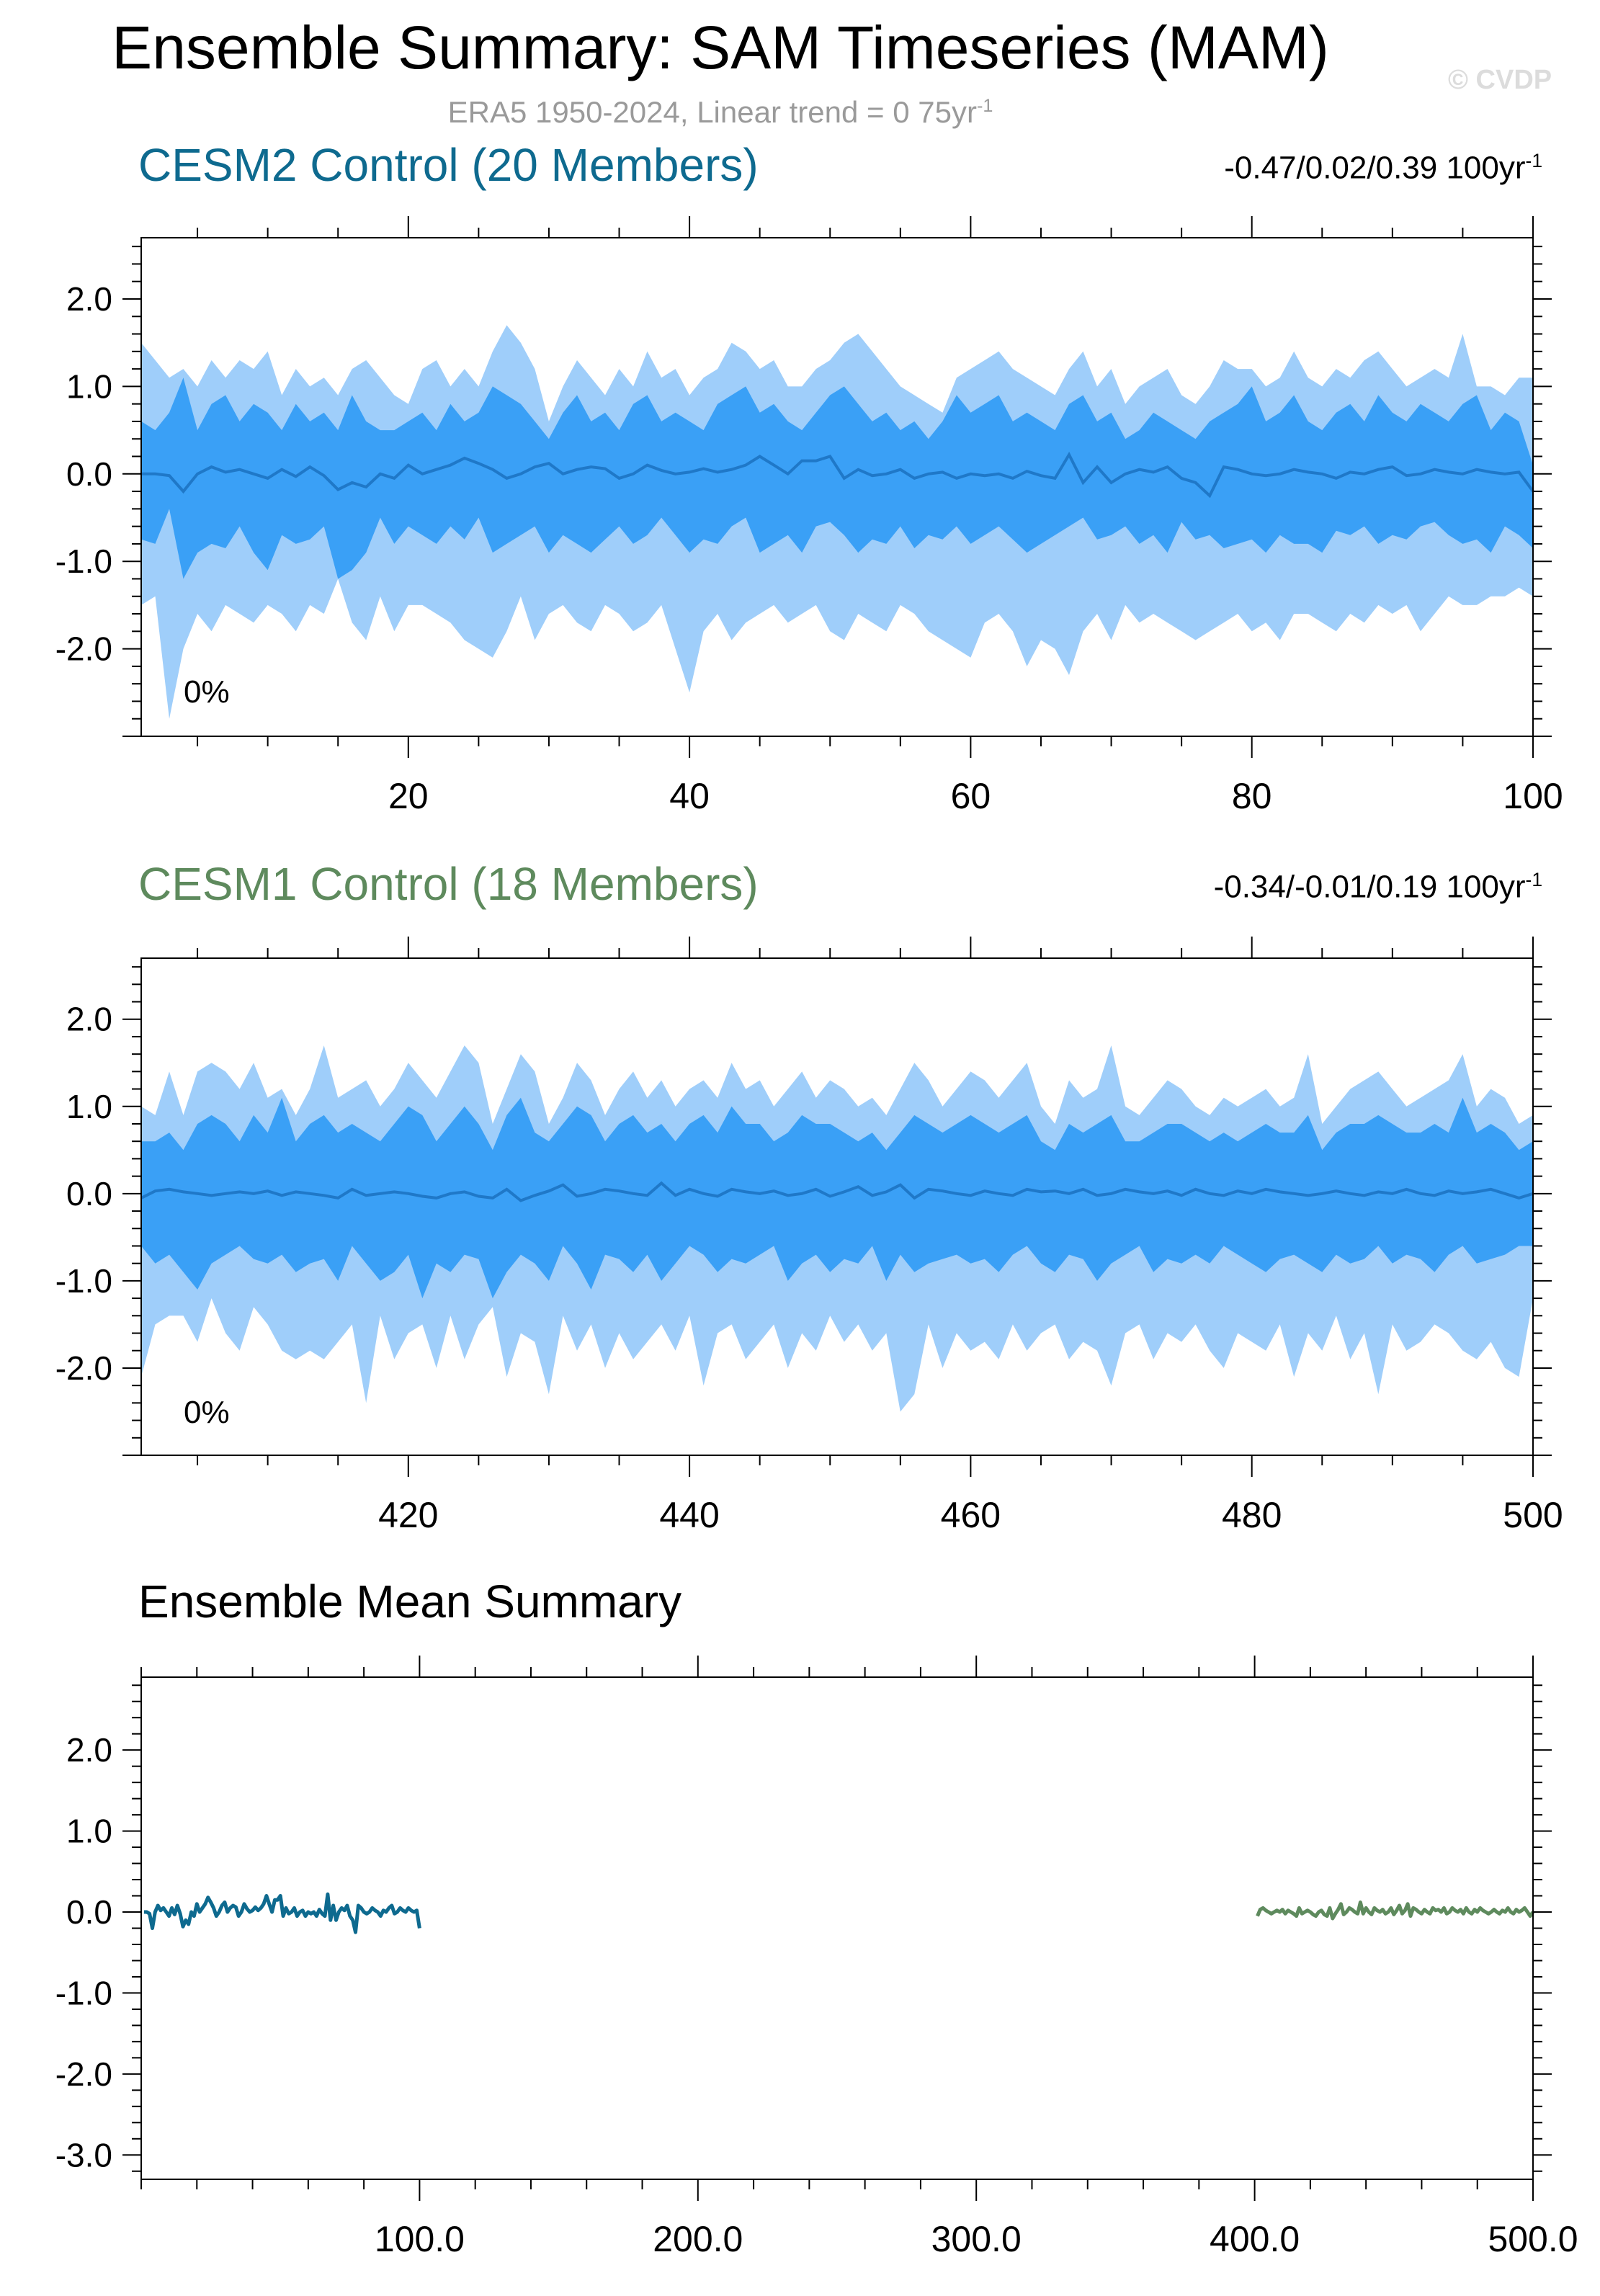 The height and width of the screenshot is (2296, 1600). Describe the element at coordinates (1534, 160) in the screenshot. I see `panel-1-trend-superscript: -1` at that location.